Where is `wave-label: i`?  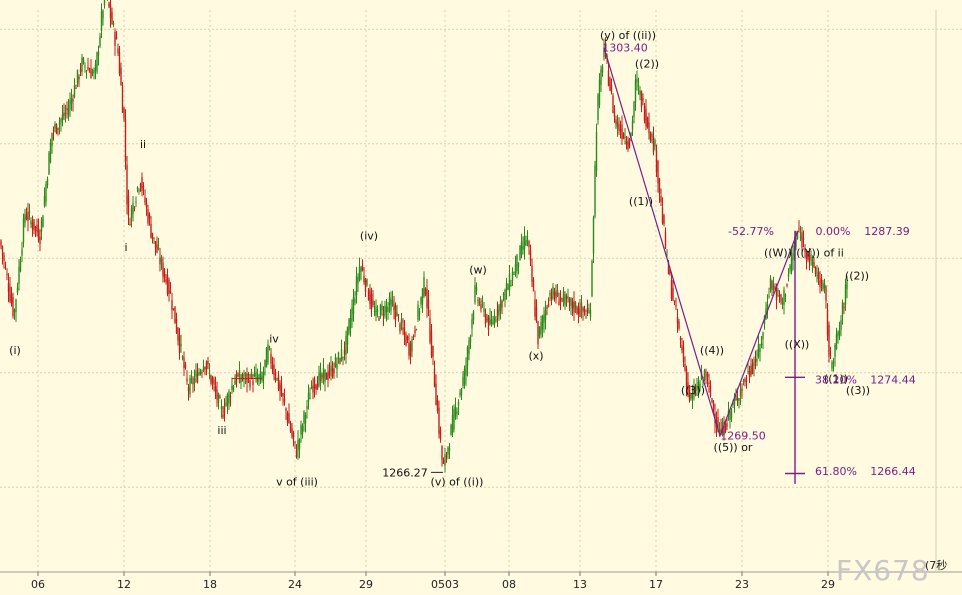
wave-label: i is located at coordinates (125, 247).